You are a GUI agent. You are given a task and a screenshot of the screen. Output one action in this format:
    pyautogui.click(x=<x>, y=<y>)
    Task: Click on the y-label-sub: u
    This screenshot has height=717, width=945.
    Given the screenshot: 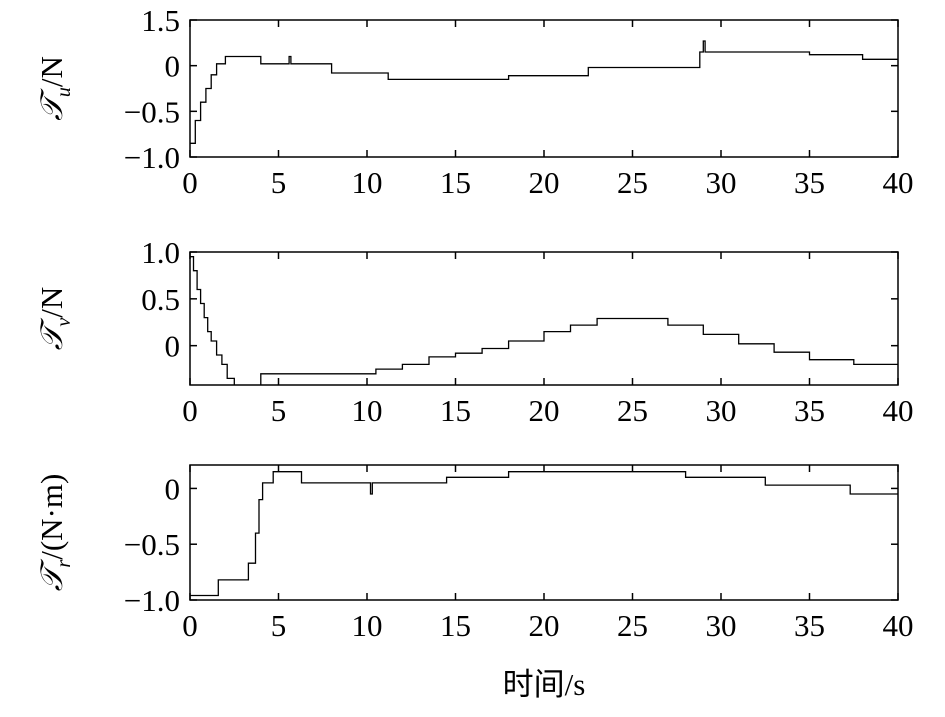 What is the action you would take?
    pyautogui.click(x=64, y=92)
    